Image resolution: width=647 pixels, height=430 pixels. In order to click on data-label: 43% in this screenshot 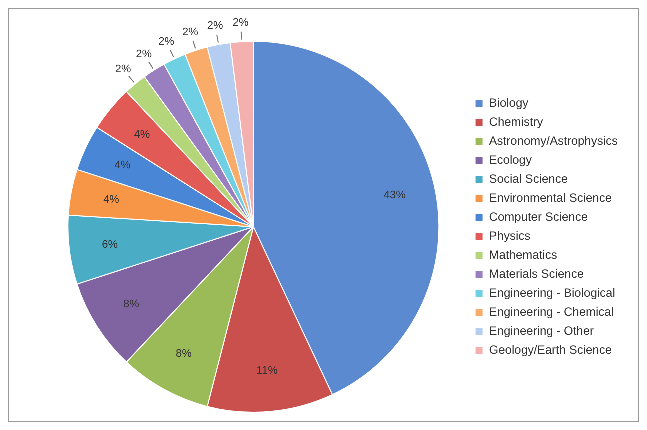, I will do `click(395, 195)`.